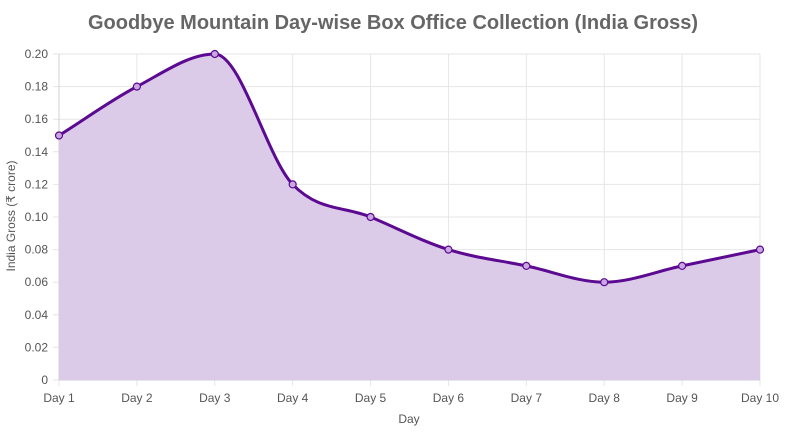 The height and width of the screenshot is (432, 787). I want to click on y-tick-label: 0.12, so click(37, 184).